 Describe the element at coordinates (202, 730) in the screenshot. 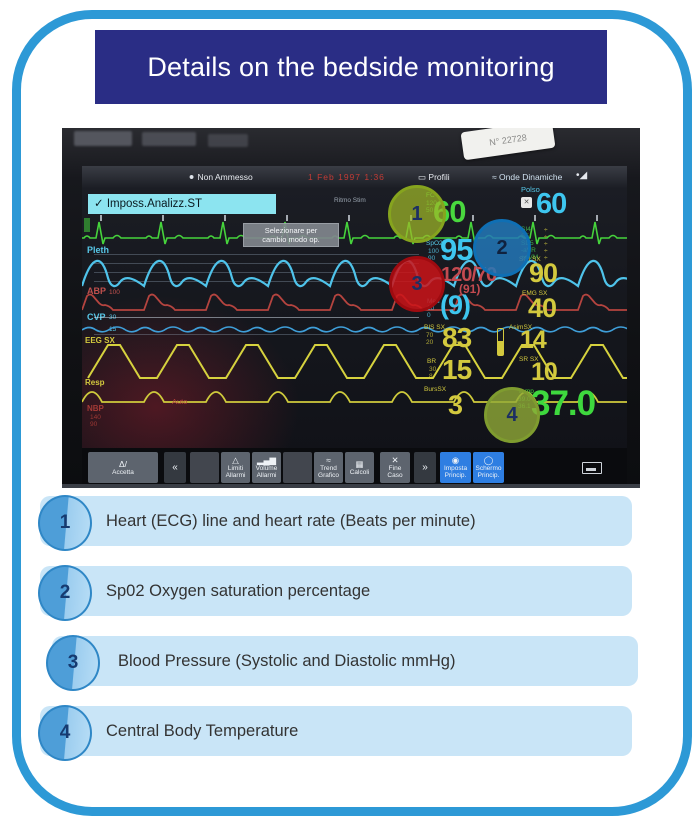

I see `legend-text-4: Central Body Temperature` at that location.